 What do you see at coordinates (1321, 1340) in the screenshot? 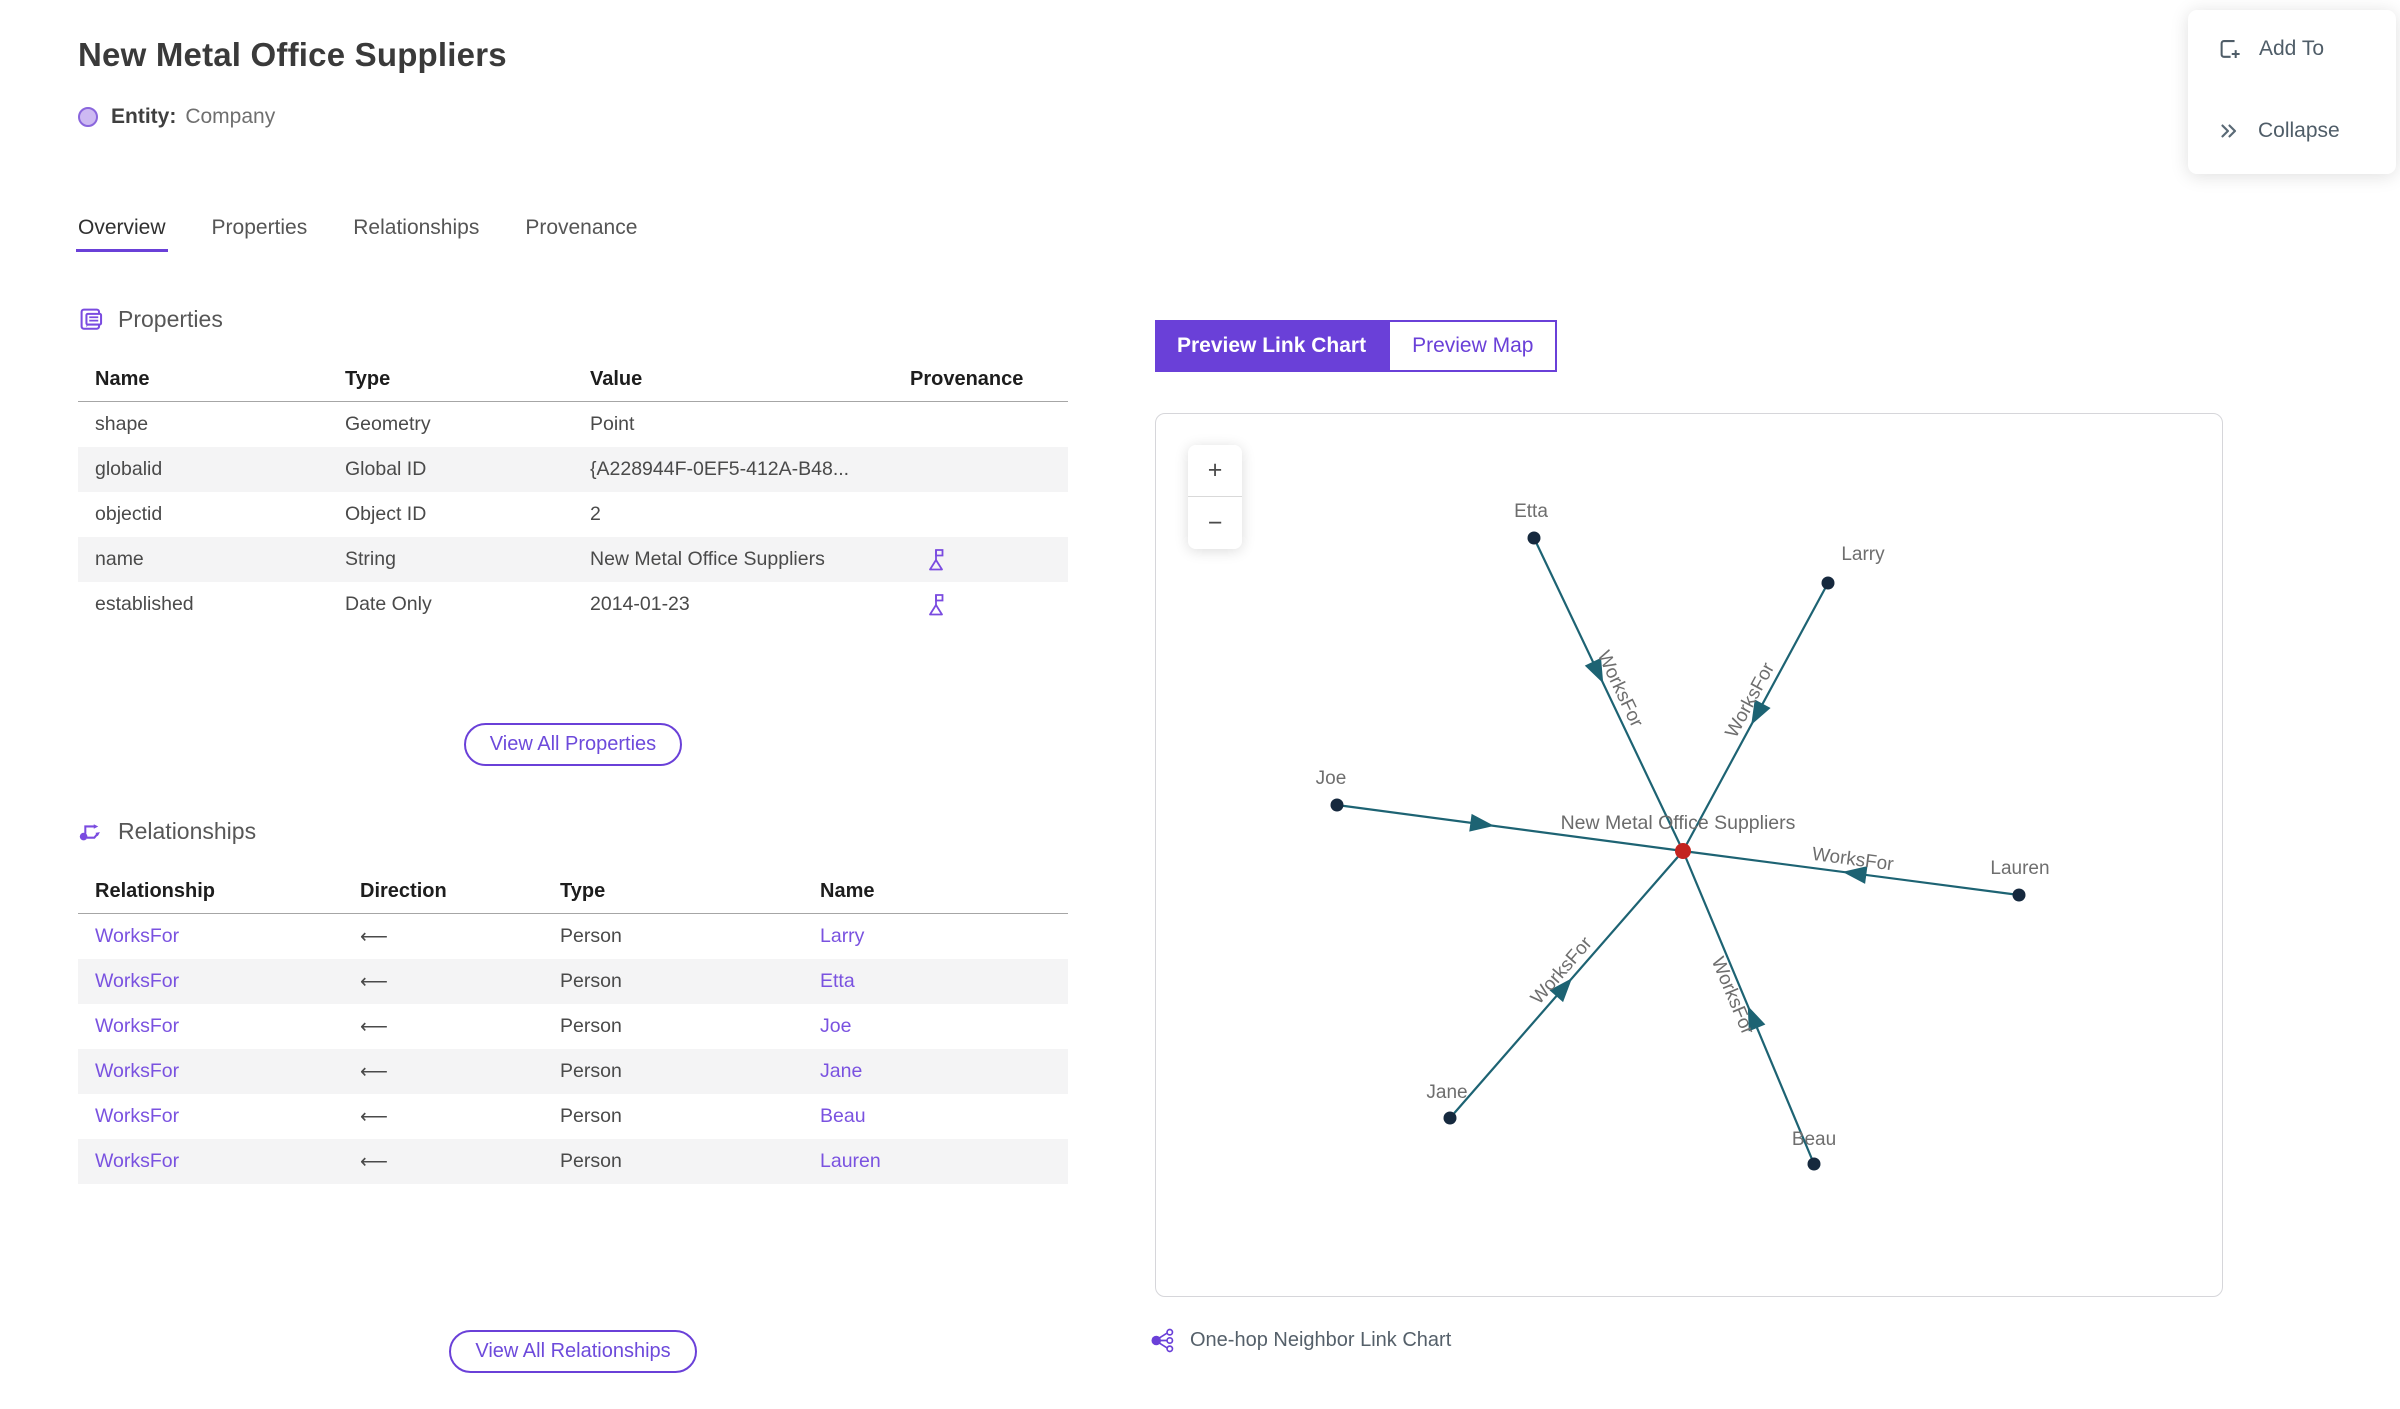
I see `chart-caption-label: One-hop Neighbor Link Chart` at bounding box center [1321, 1340].